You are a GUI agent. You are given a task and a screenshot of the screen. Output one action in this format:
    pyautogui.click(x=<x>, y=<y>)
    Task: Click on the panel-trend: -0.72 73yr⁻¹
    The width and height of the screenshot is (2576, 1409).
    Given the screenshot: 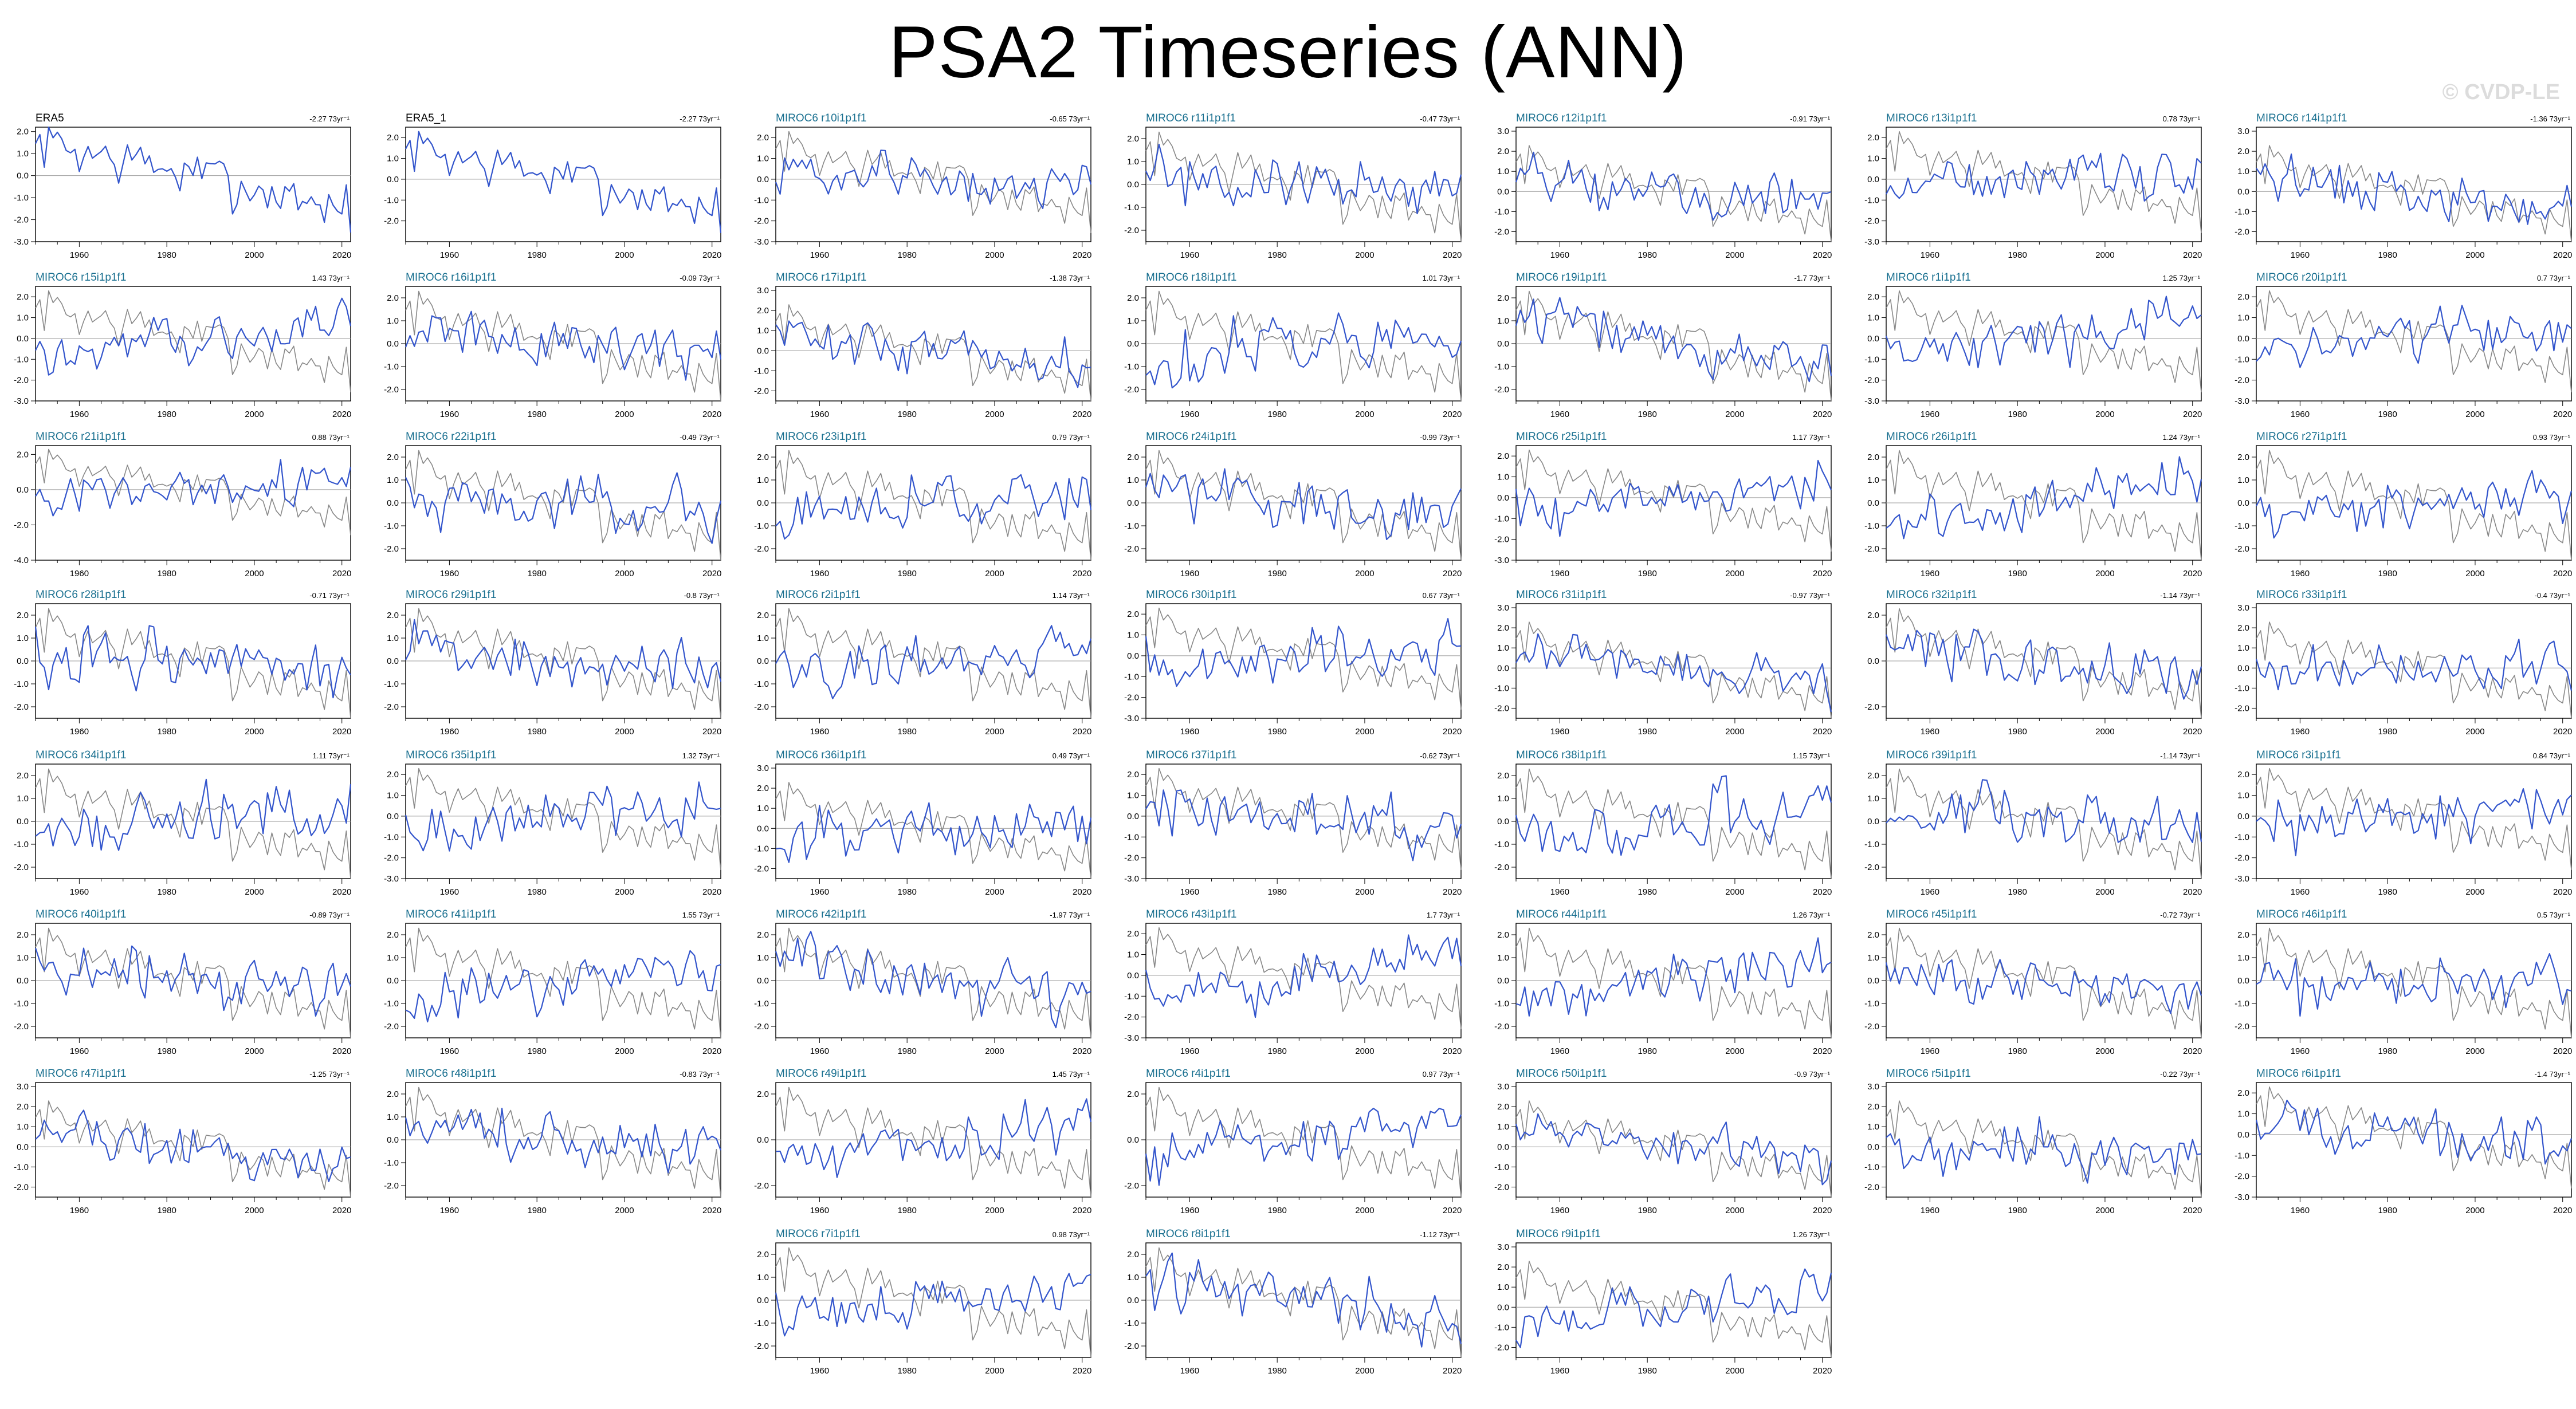 What is the action you would take?
    pyautogui.click(x=2180, y=915)
    